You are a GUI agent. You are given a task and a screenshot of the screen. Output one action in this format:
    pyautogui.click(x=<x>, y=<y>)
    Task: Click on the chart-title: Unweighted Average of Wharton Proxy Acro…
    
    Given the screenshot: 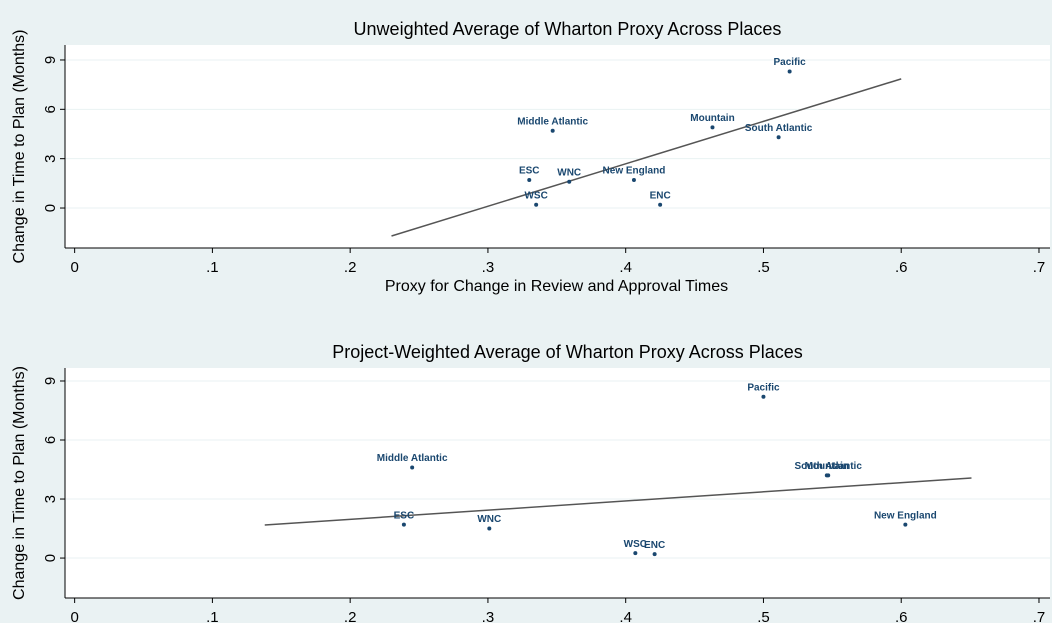 What is the action you would take?
    pyautogui.click(x=568, y=29)
    